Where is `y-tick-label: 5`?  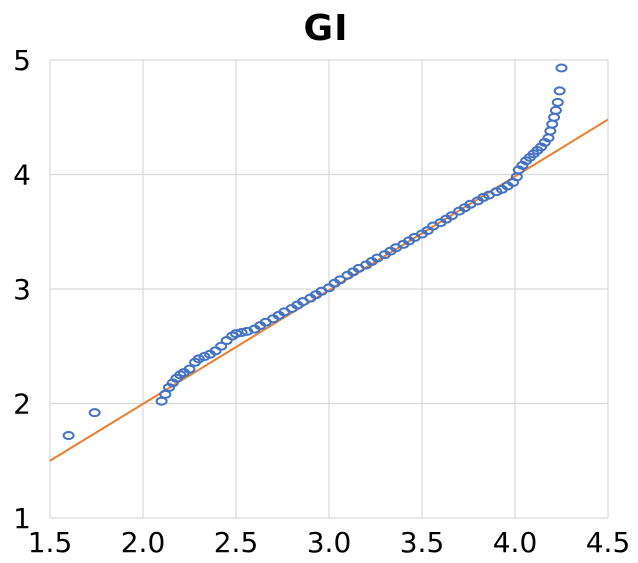
y-tick-label: 5 is located at coordinates (22, 60).